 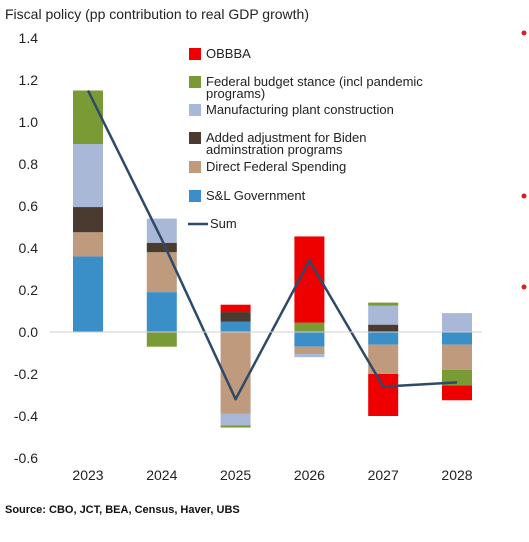 I want to click on legend-label: Added adjustment for Biden, so click(x=286, y=137).